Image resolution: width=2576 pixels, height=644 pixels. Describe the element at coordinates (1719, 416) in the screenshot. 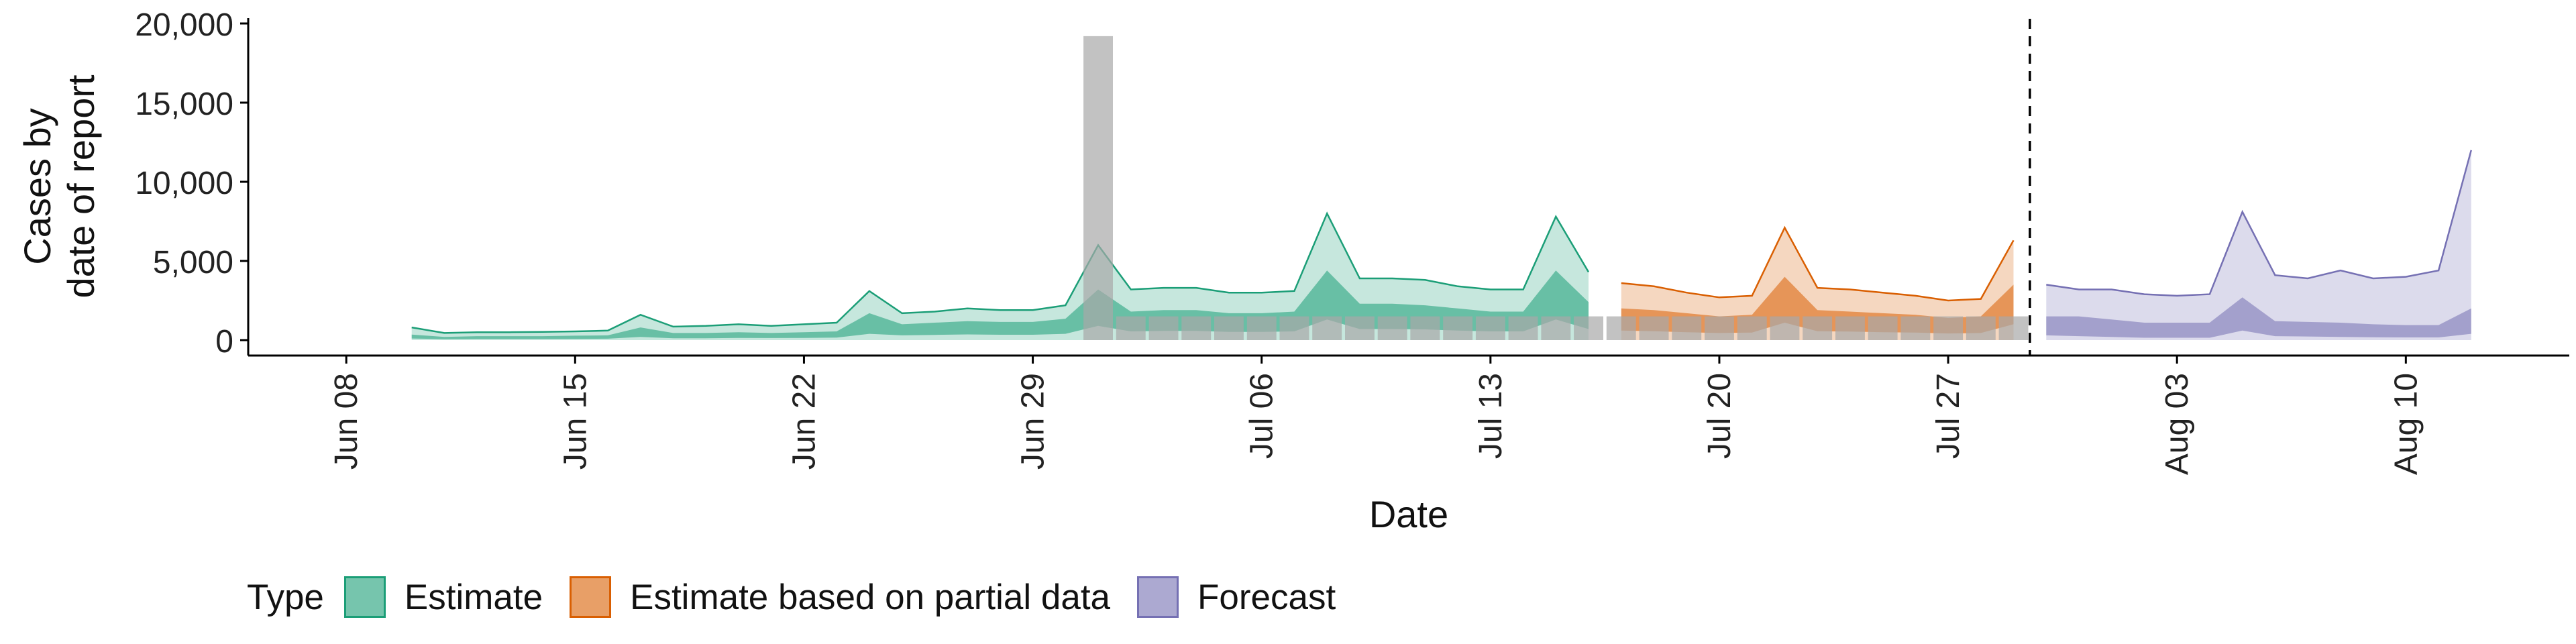

I see `x-tick-label: Jul 20` at that location.